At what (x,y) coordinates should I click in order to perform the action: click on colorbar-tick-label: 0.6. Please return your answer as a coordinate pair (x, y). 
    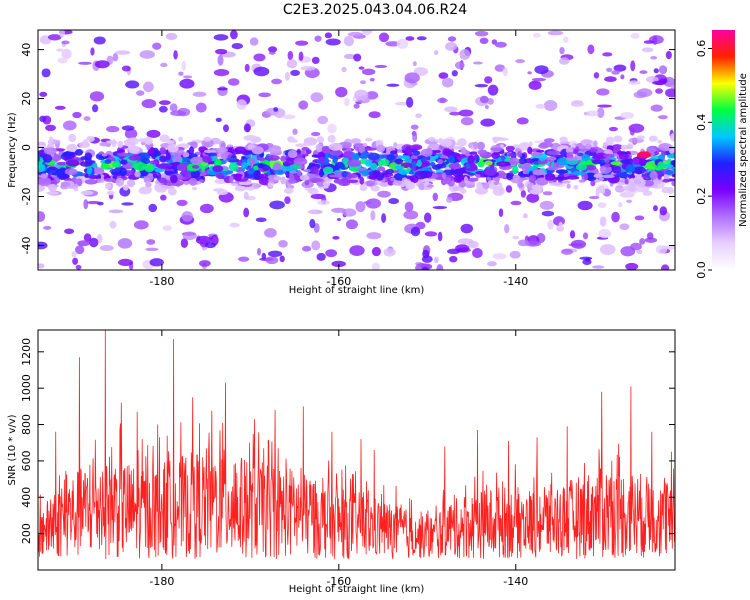
    Looking at the image, I should click on (701, 49).